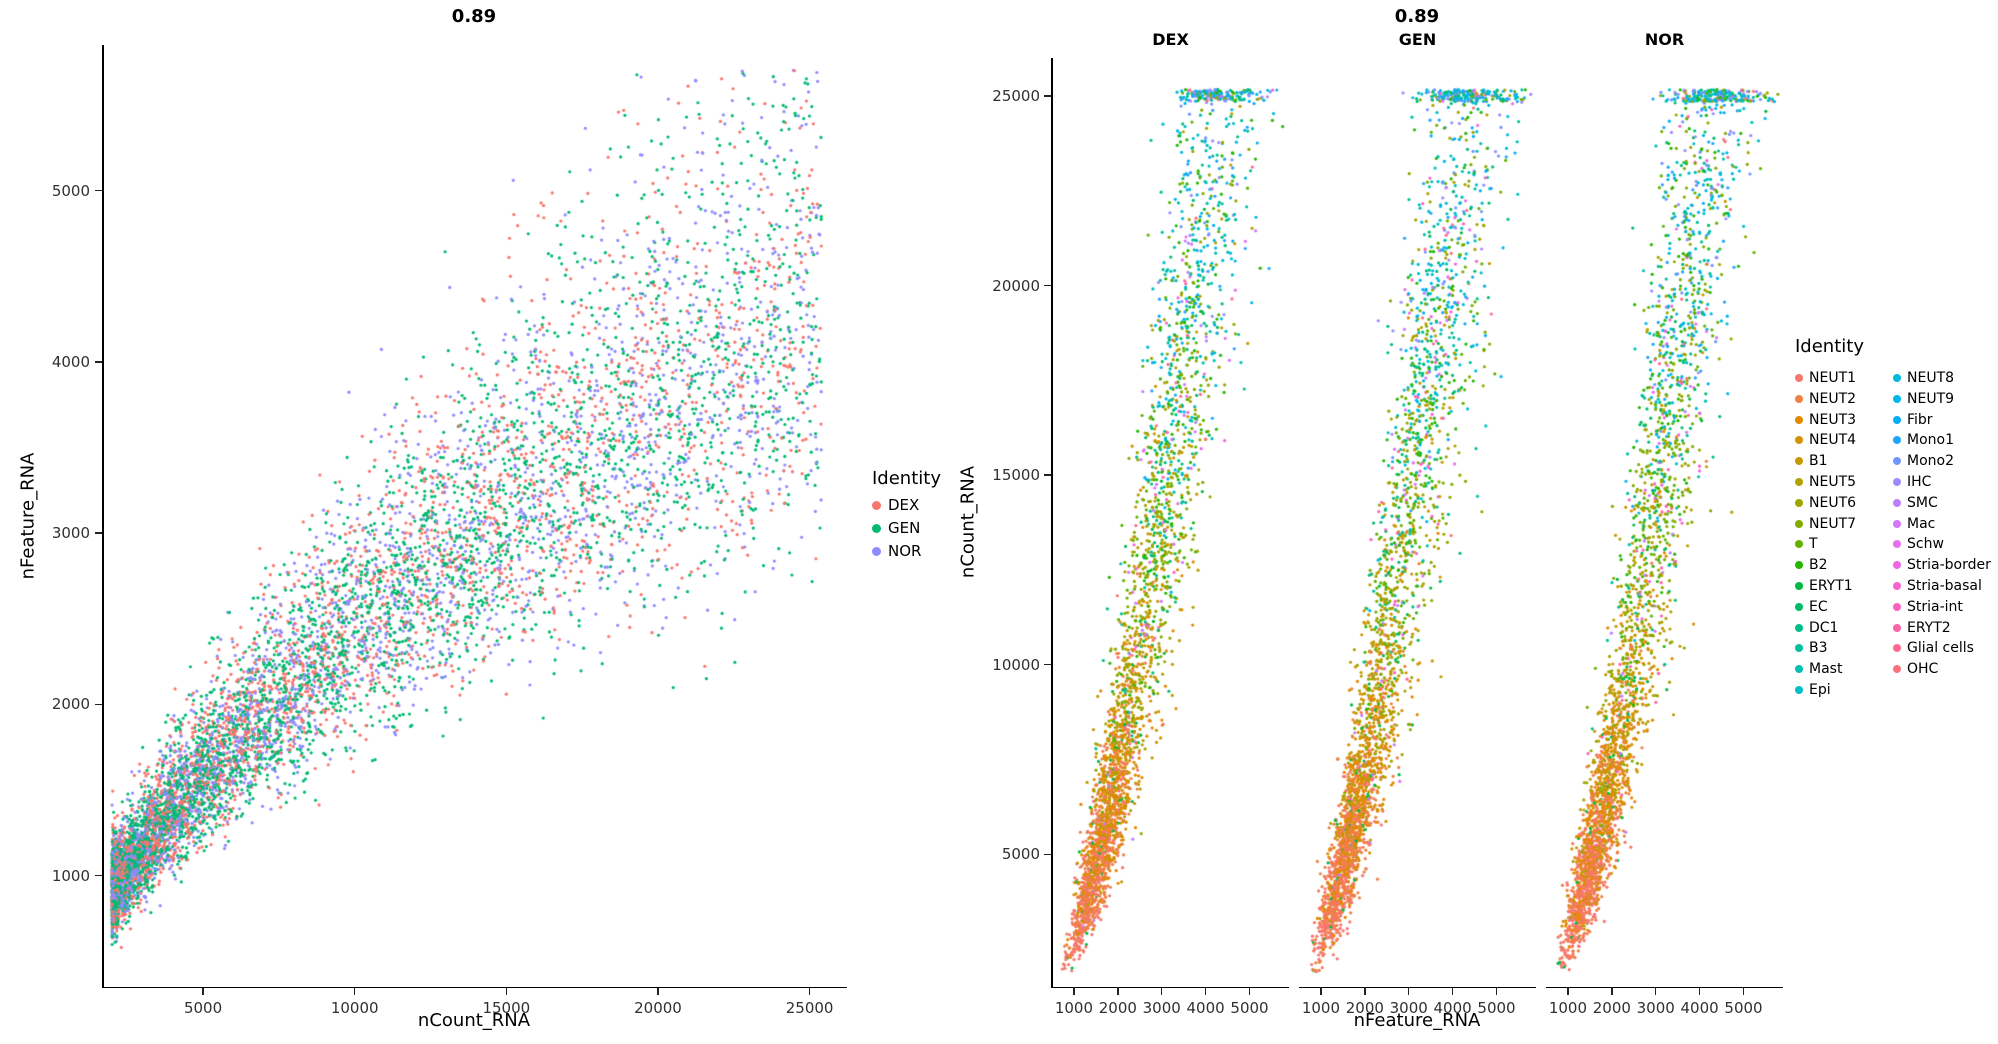  I want to click on legend-swatch-eryt2, so click(1897, 627).